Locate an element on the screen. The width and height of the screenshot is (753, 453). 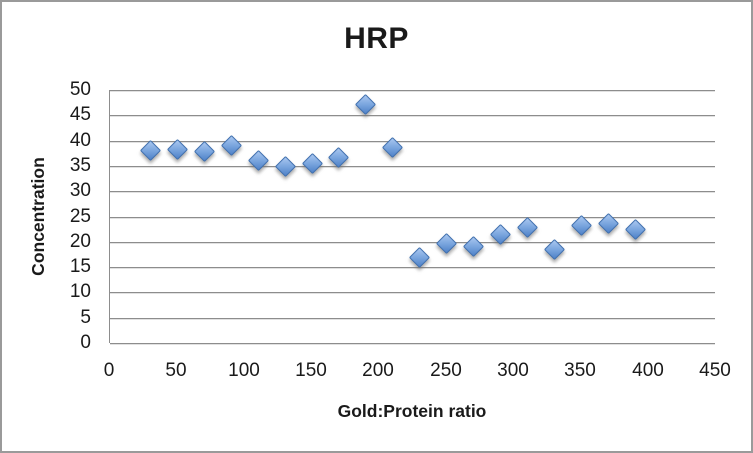
x-tick-label: 150 is located at coordinates (311, 370).